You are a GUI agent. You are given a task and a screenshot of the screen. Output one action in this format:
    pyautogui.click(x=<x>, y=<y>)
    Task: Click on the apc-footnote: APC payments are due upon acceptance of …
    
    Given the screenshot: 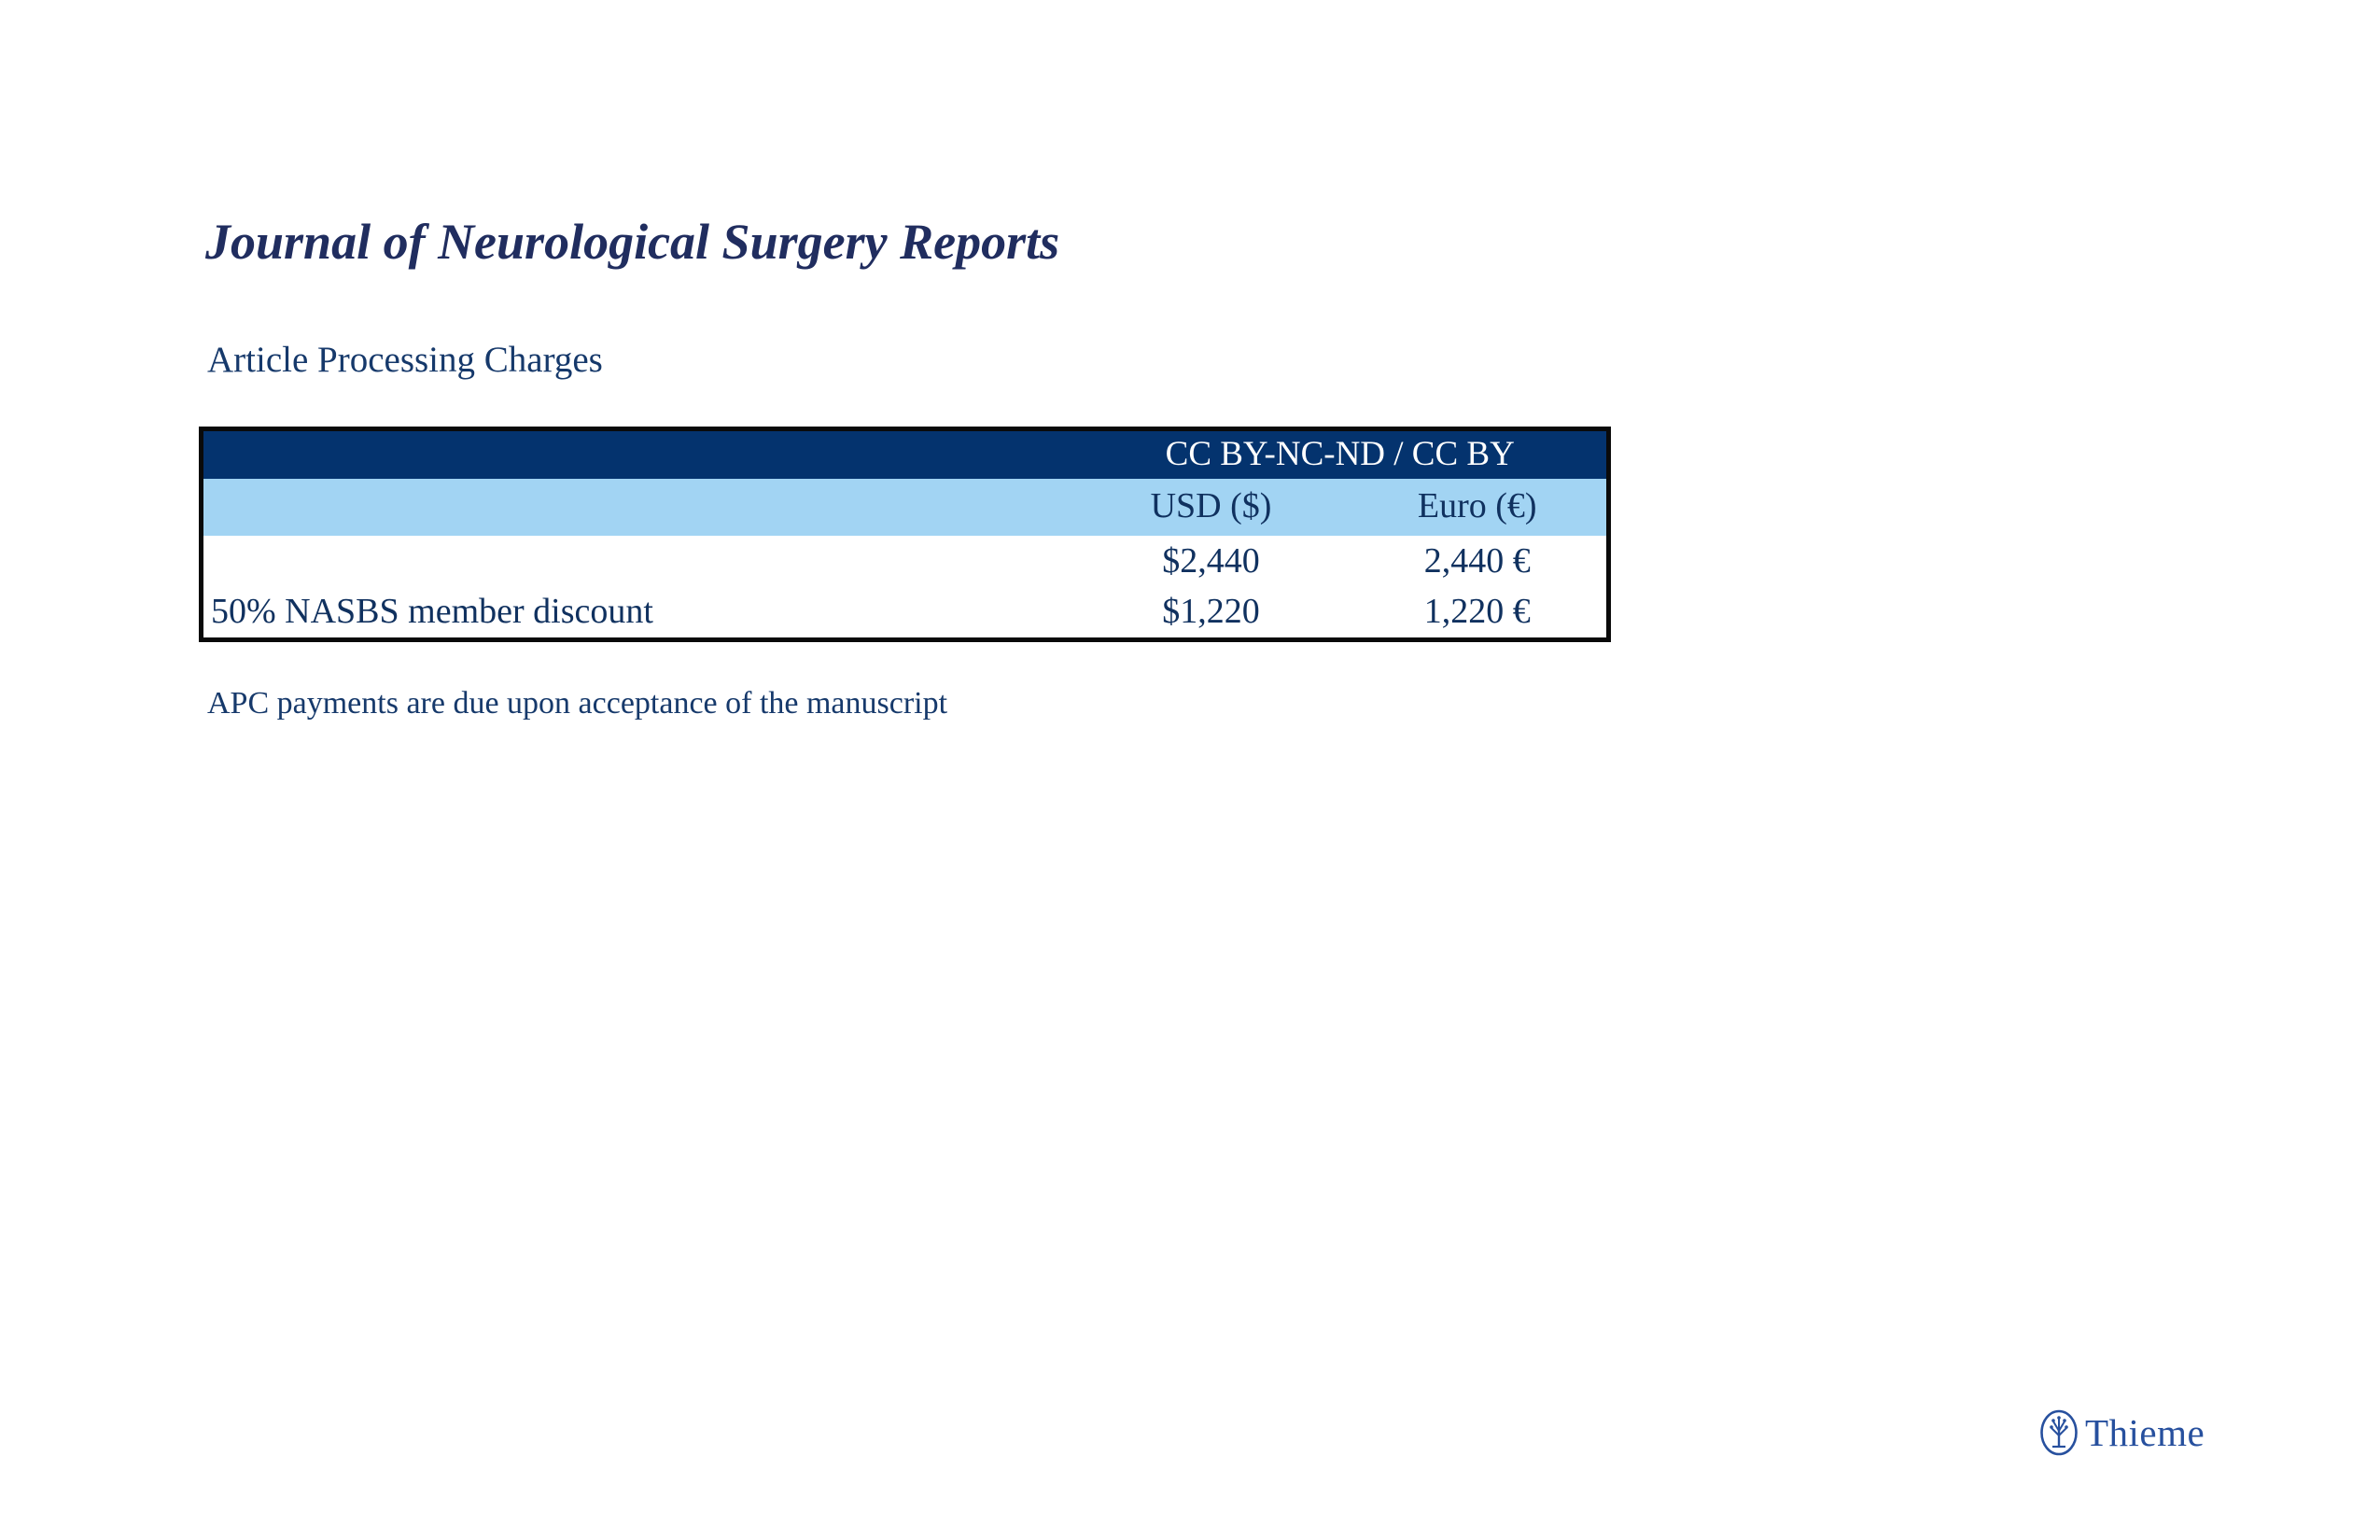 What is the action you would take?
    pyautogui.click(x=577, y=703)
    